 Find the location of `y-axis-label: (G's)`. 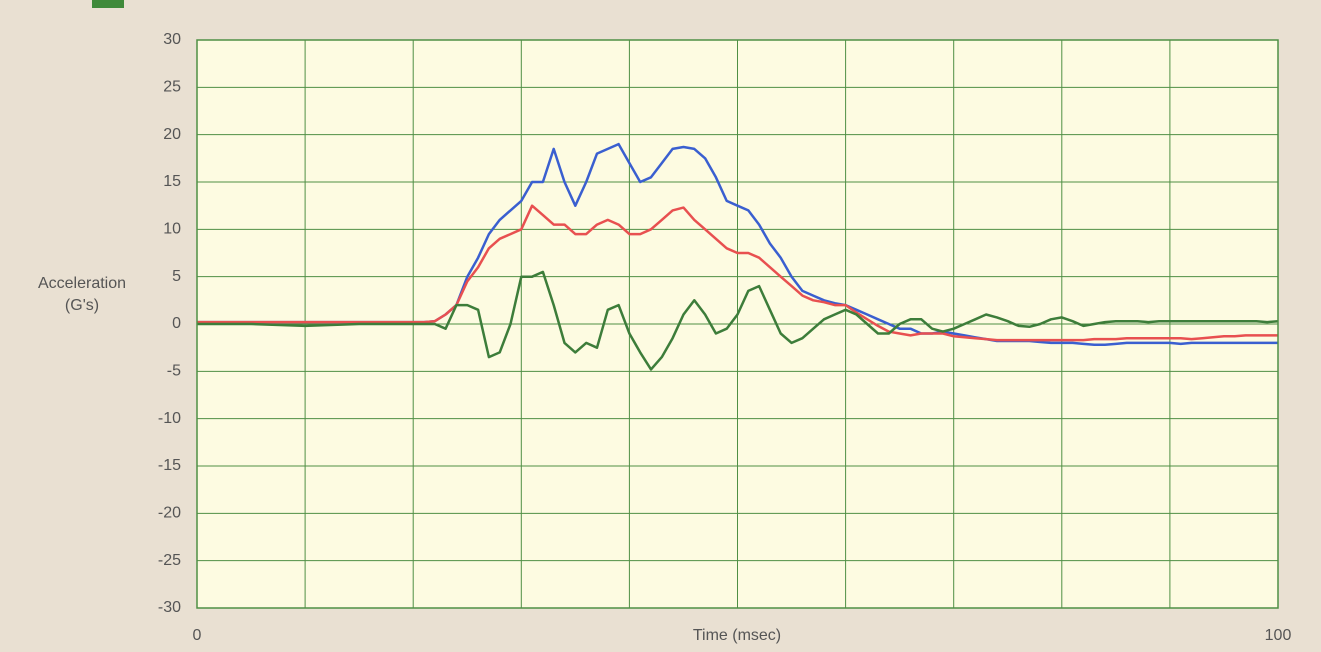

y-axis-label: (G's) is located at coordinates (82, 305).